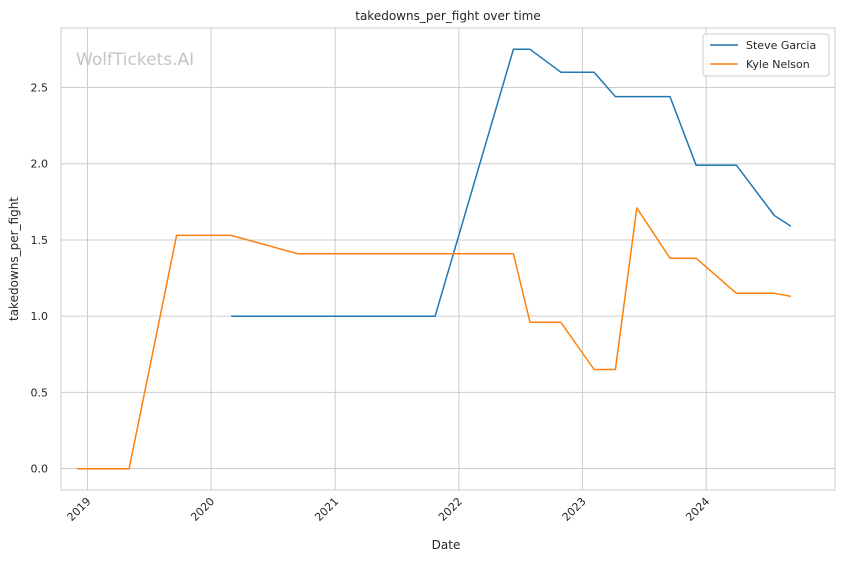  What do you see at coordinates (697, 509) in the screenshot?
I see `x-tick-label: 2024` at bounding box center [697, 509].